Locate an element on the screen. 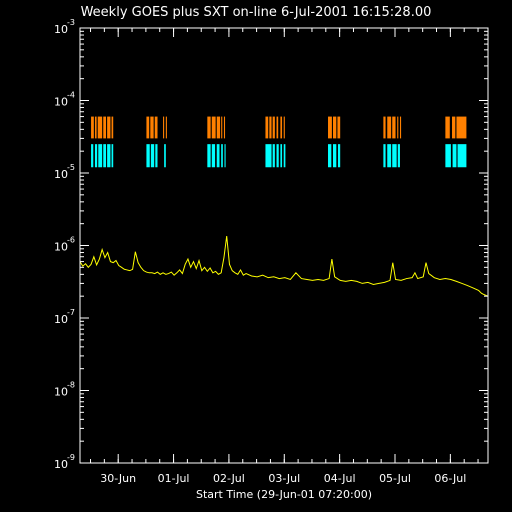 Image resolution: width=512 pixels, height=512 pixels. x-tick-label: 30-Jun is located at coordinates (118, 478).